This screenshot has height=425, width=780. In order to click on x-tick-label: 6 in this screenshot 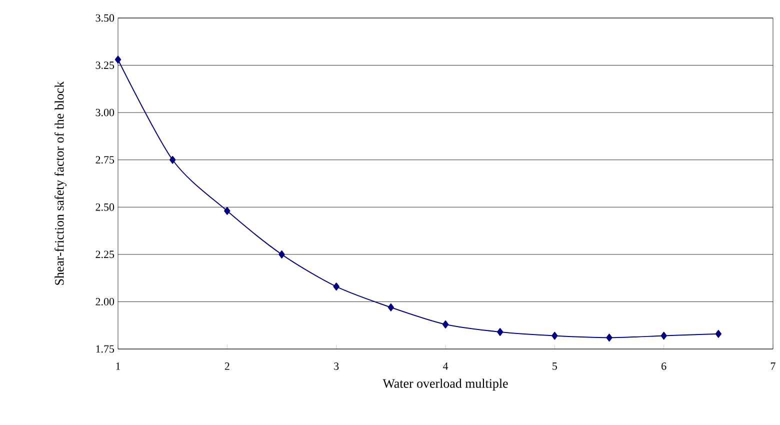, I will do `click(664, 366)`.